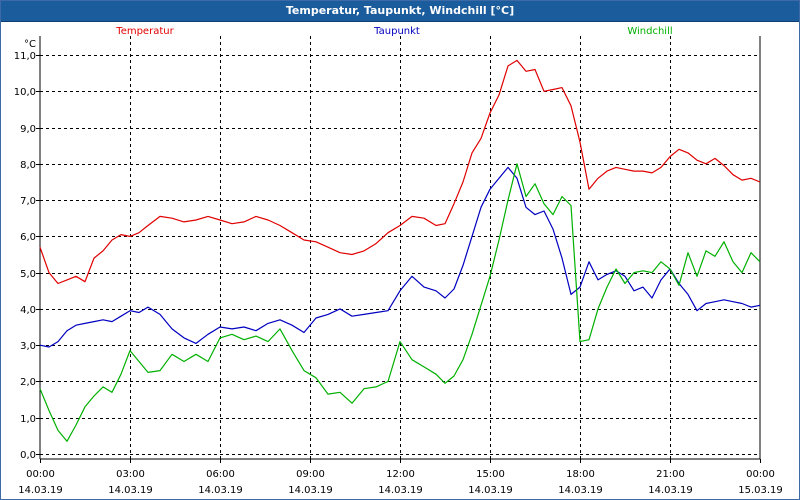 This screenshot has height=500, width=800. What do you see at coordinates (28, 419) in the screenshot?
I see `y-tick-label: 1,0` at bounding box center [28, 419].